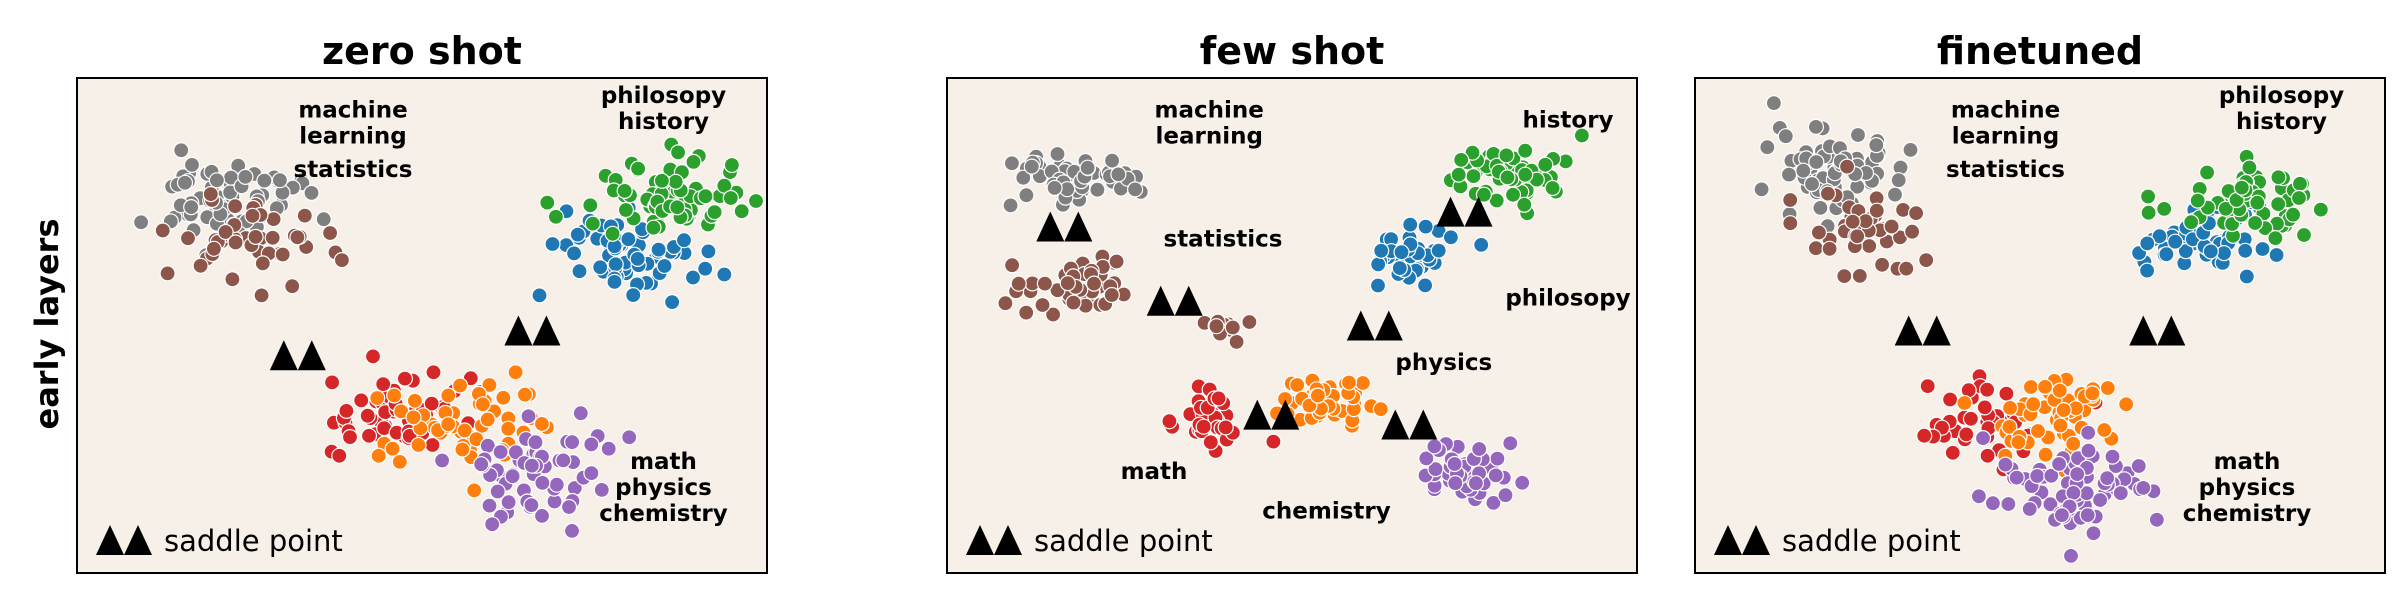 The image size is (2400, 600). Describe the element at coordinates (1064, 285) in the screenshot. I see `series-statistics` at that location.